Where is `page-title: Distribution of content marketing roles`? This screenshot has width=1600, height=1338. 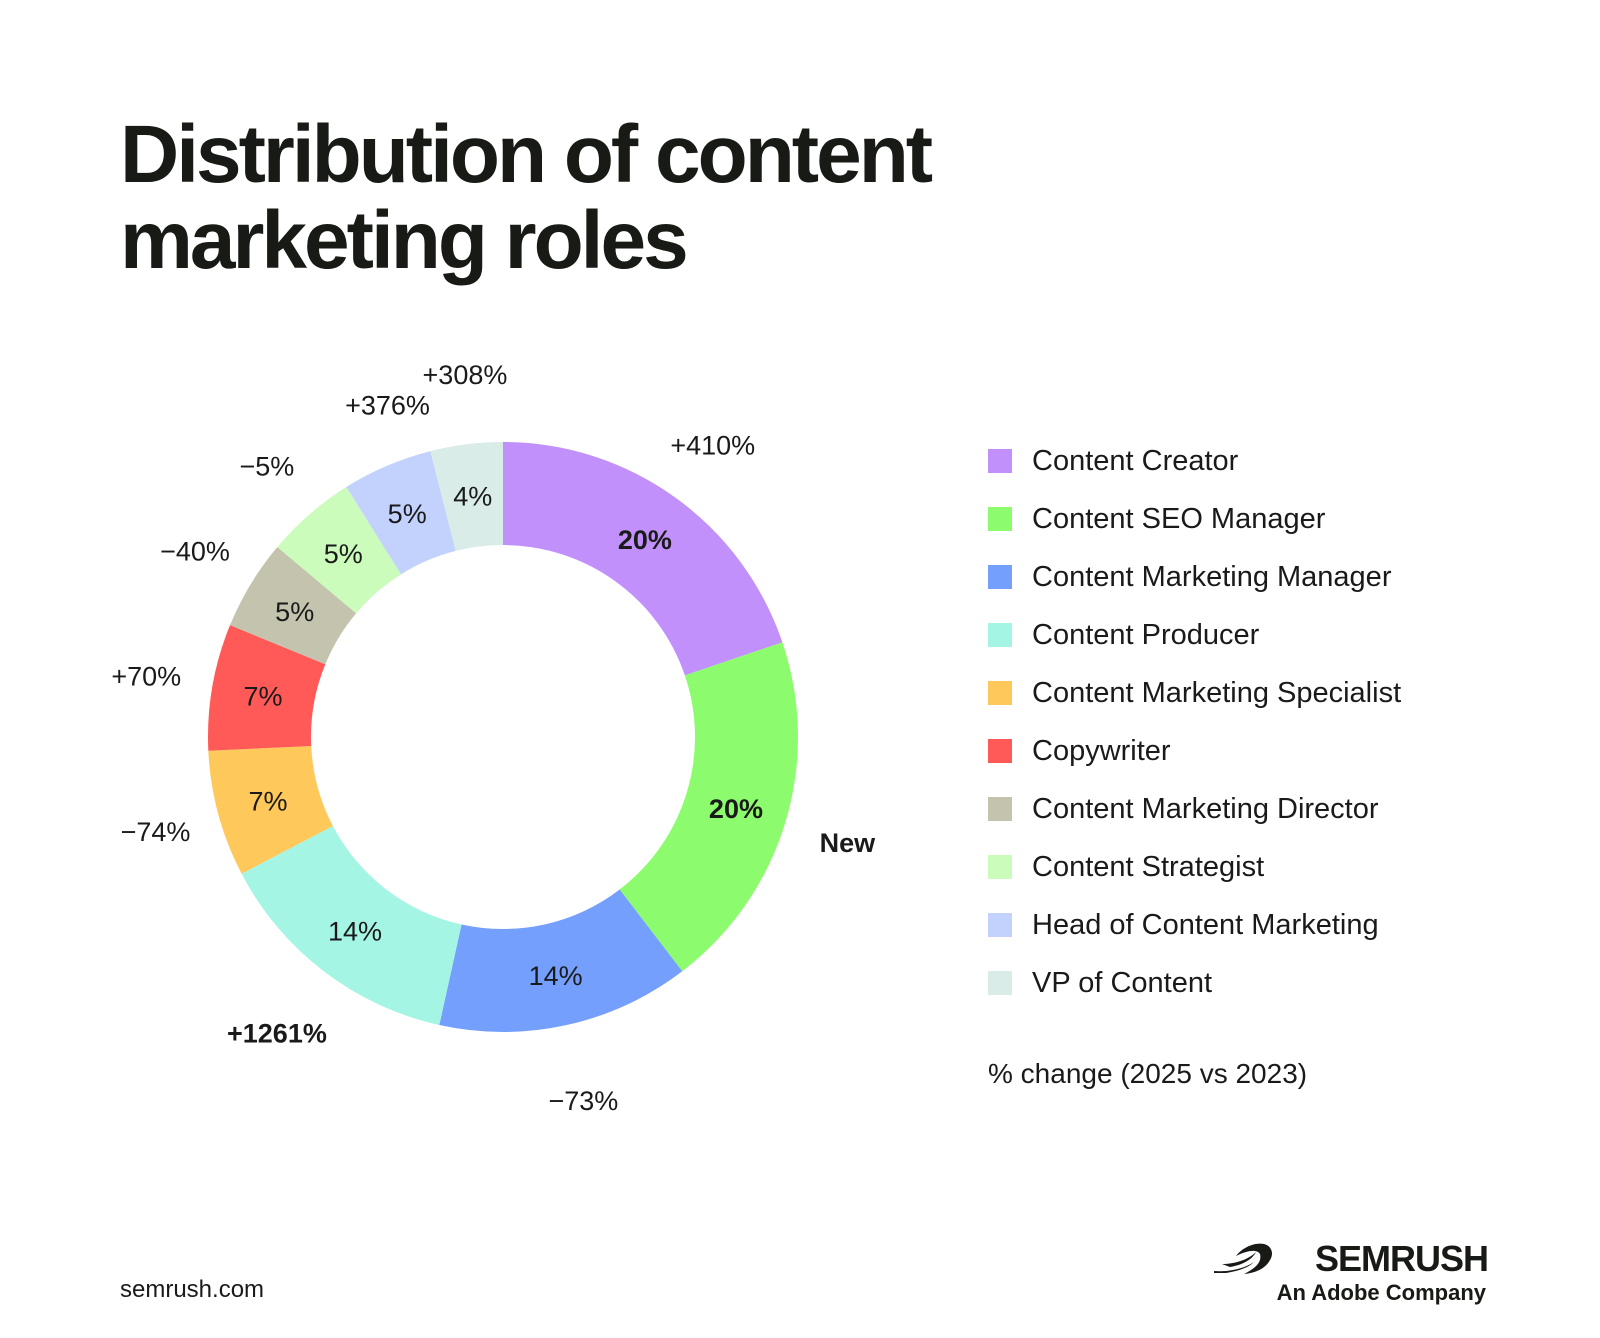 page-title: Distribution of content marketing roles is located at coordinates (620, 198).